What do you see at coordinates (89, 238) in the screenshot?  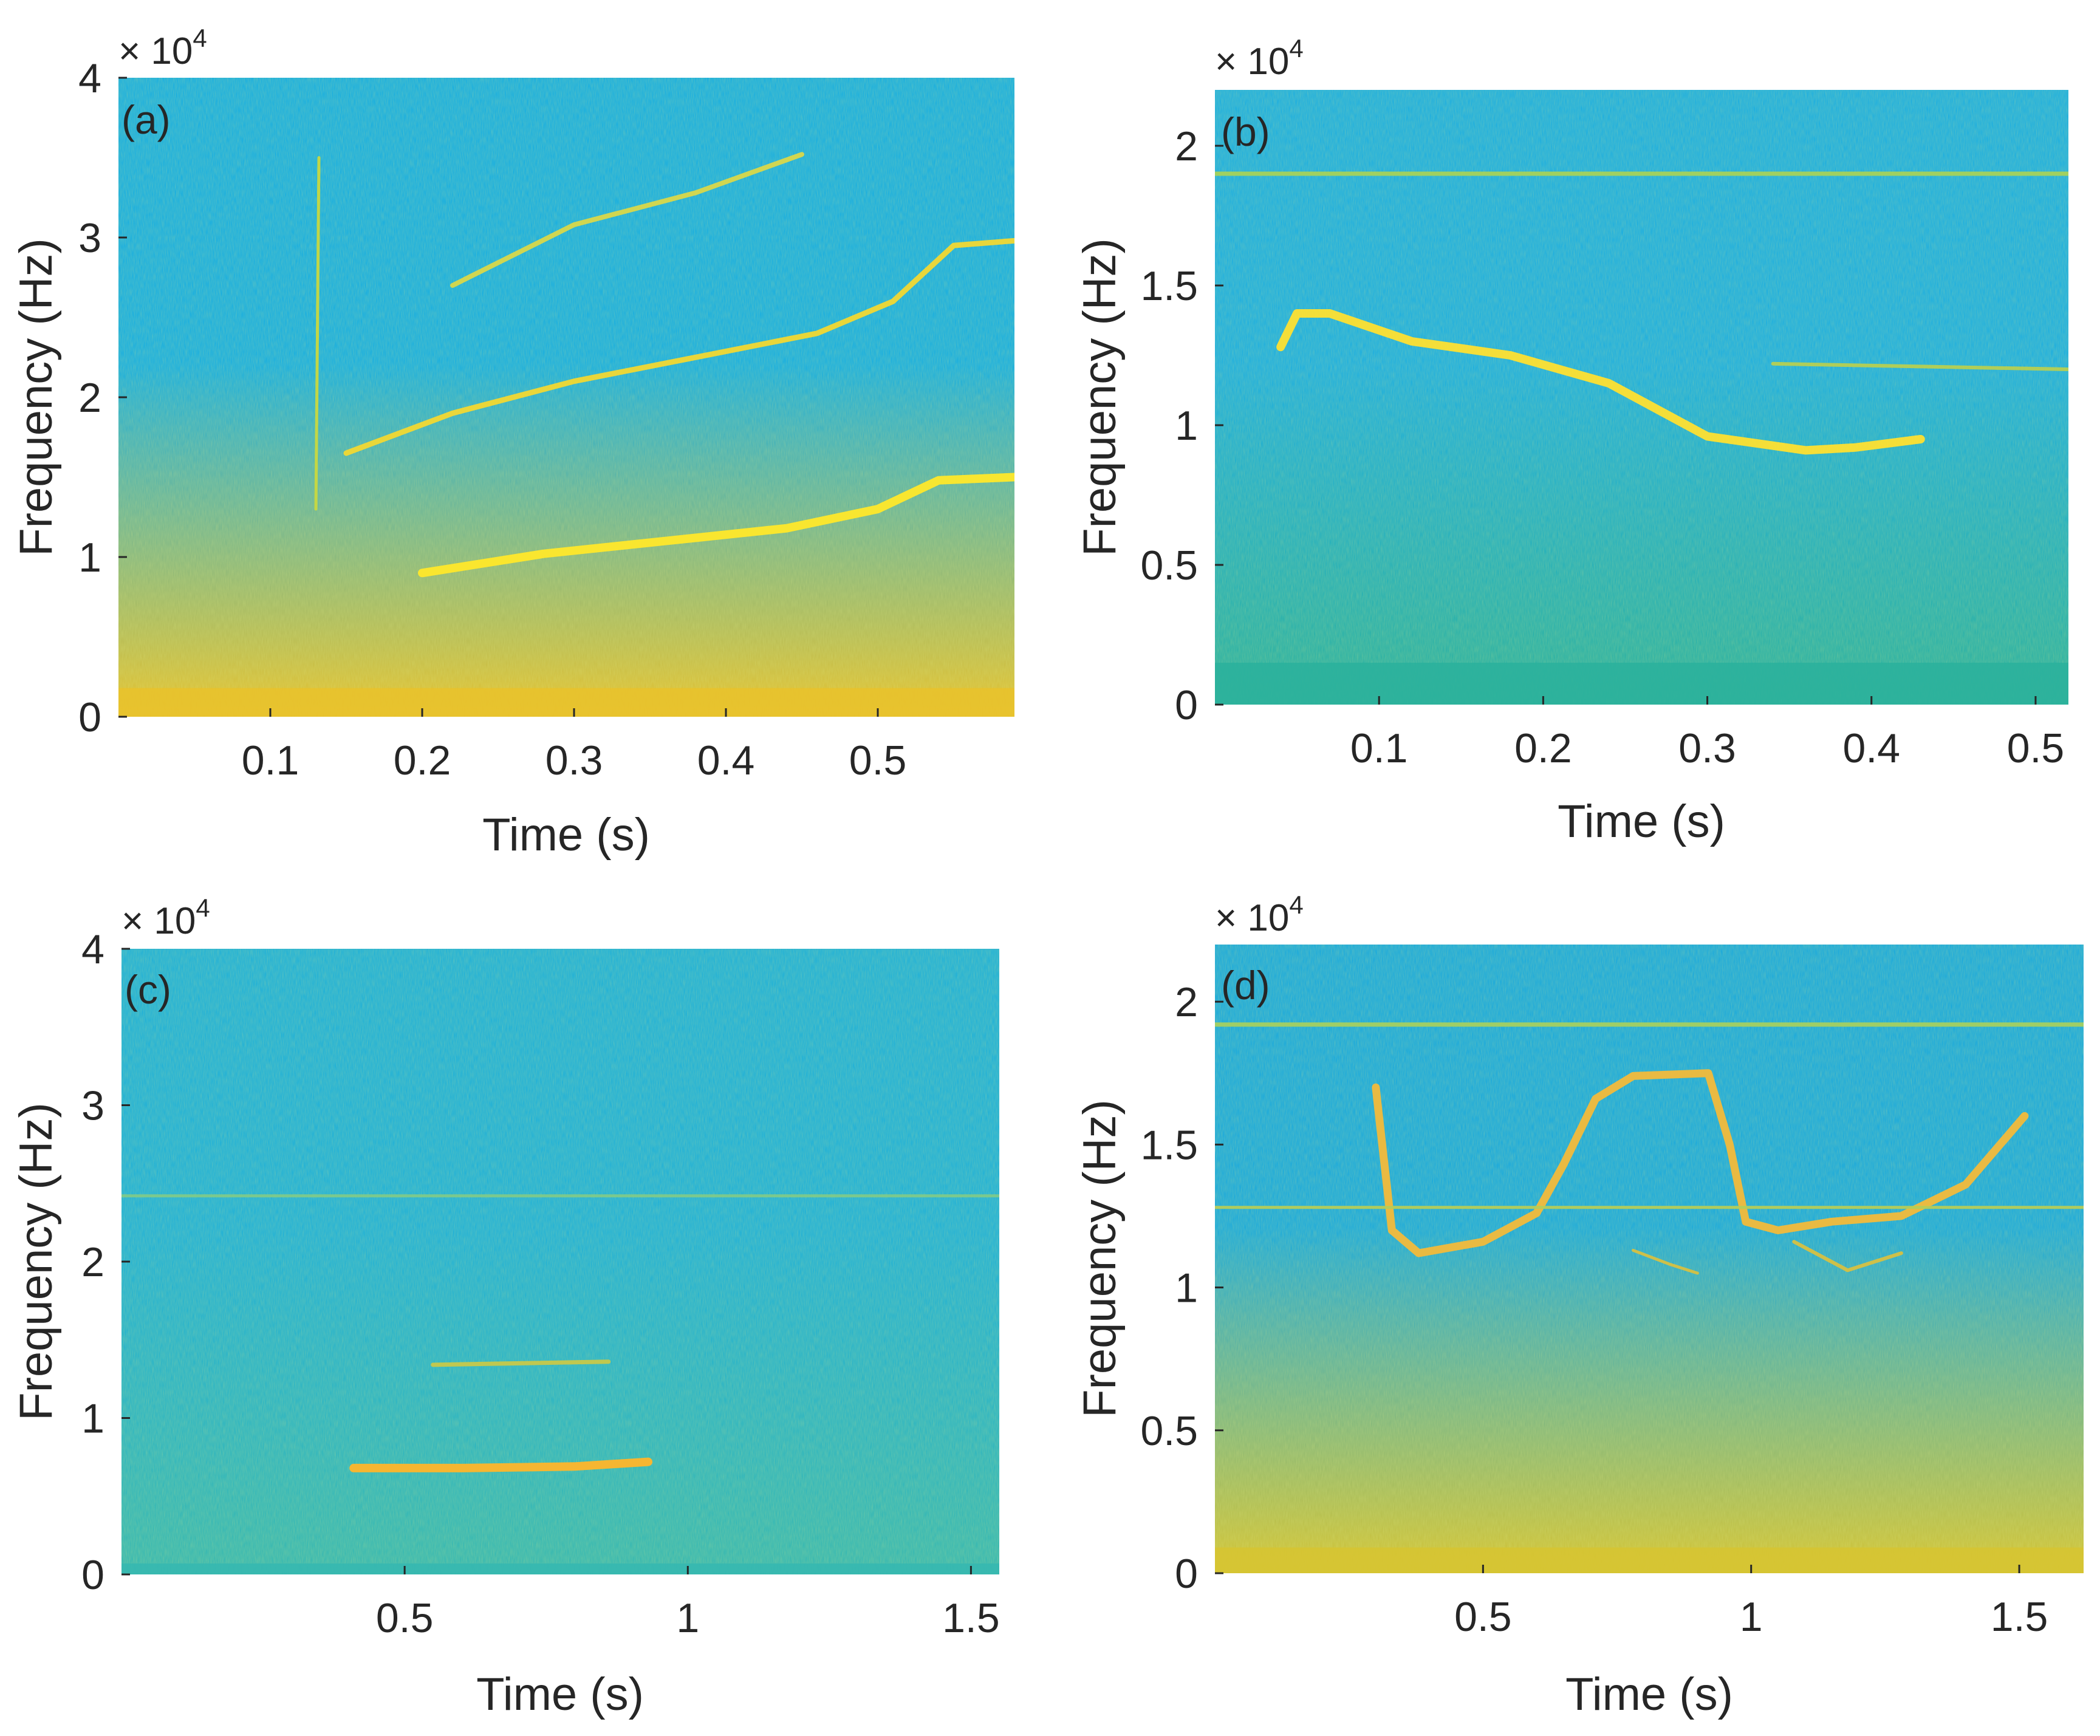 I see `ytick-label-a-3: 3` at bounding box center [89, 238].